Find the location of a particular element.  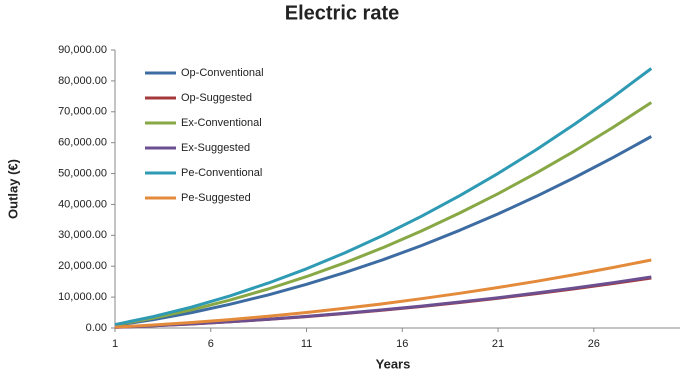

x-tick-label: 26 is located at coordinates (594, 344).